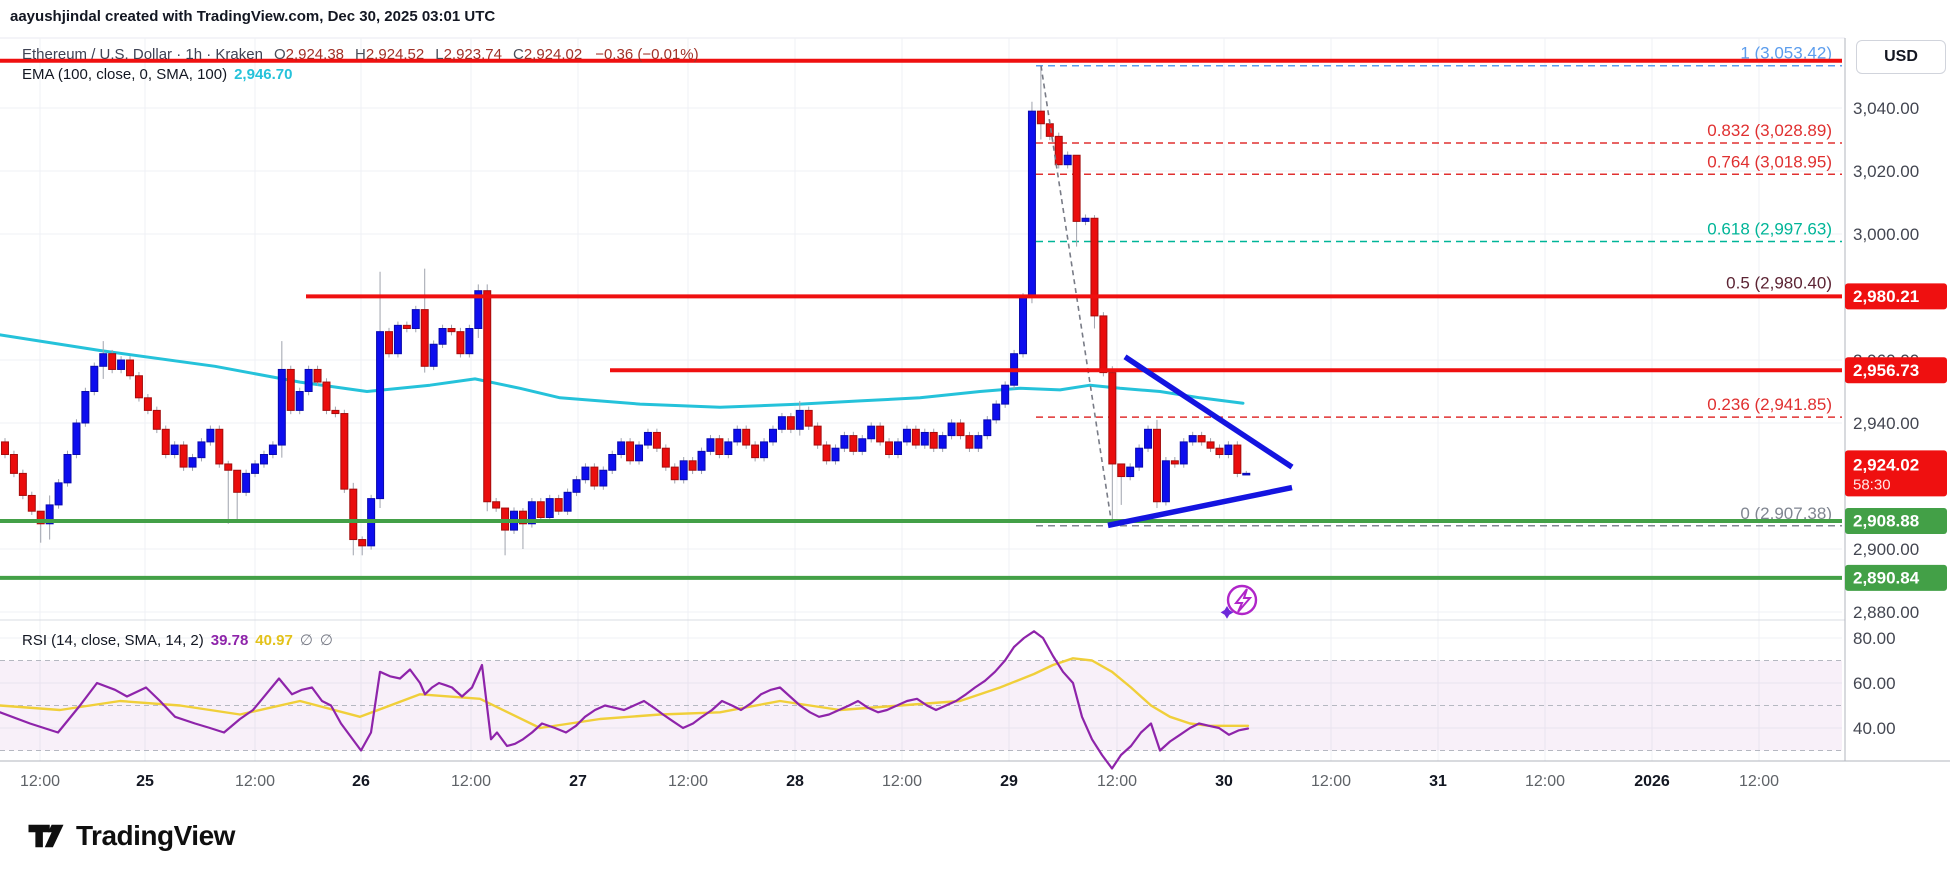  Describe the element at coordinates (157, 74) in the screenshot. I see `ema-legend: EMA (100, close, 0, SMA, 100) 2,946.70` at that location.